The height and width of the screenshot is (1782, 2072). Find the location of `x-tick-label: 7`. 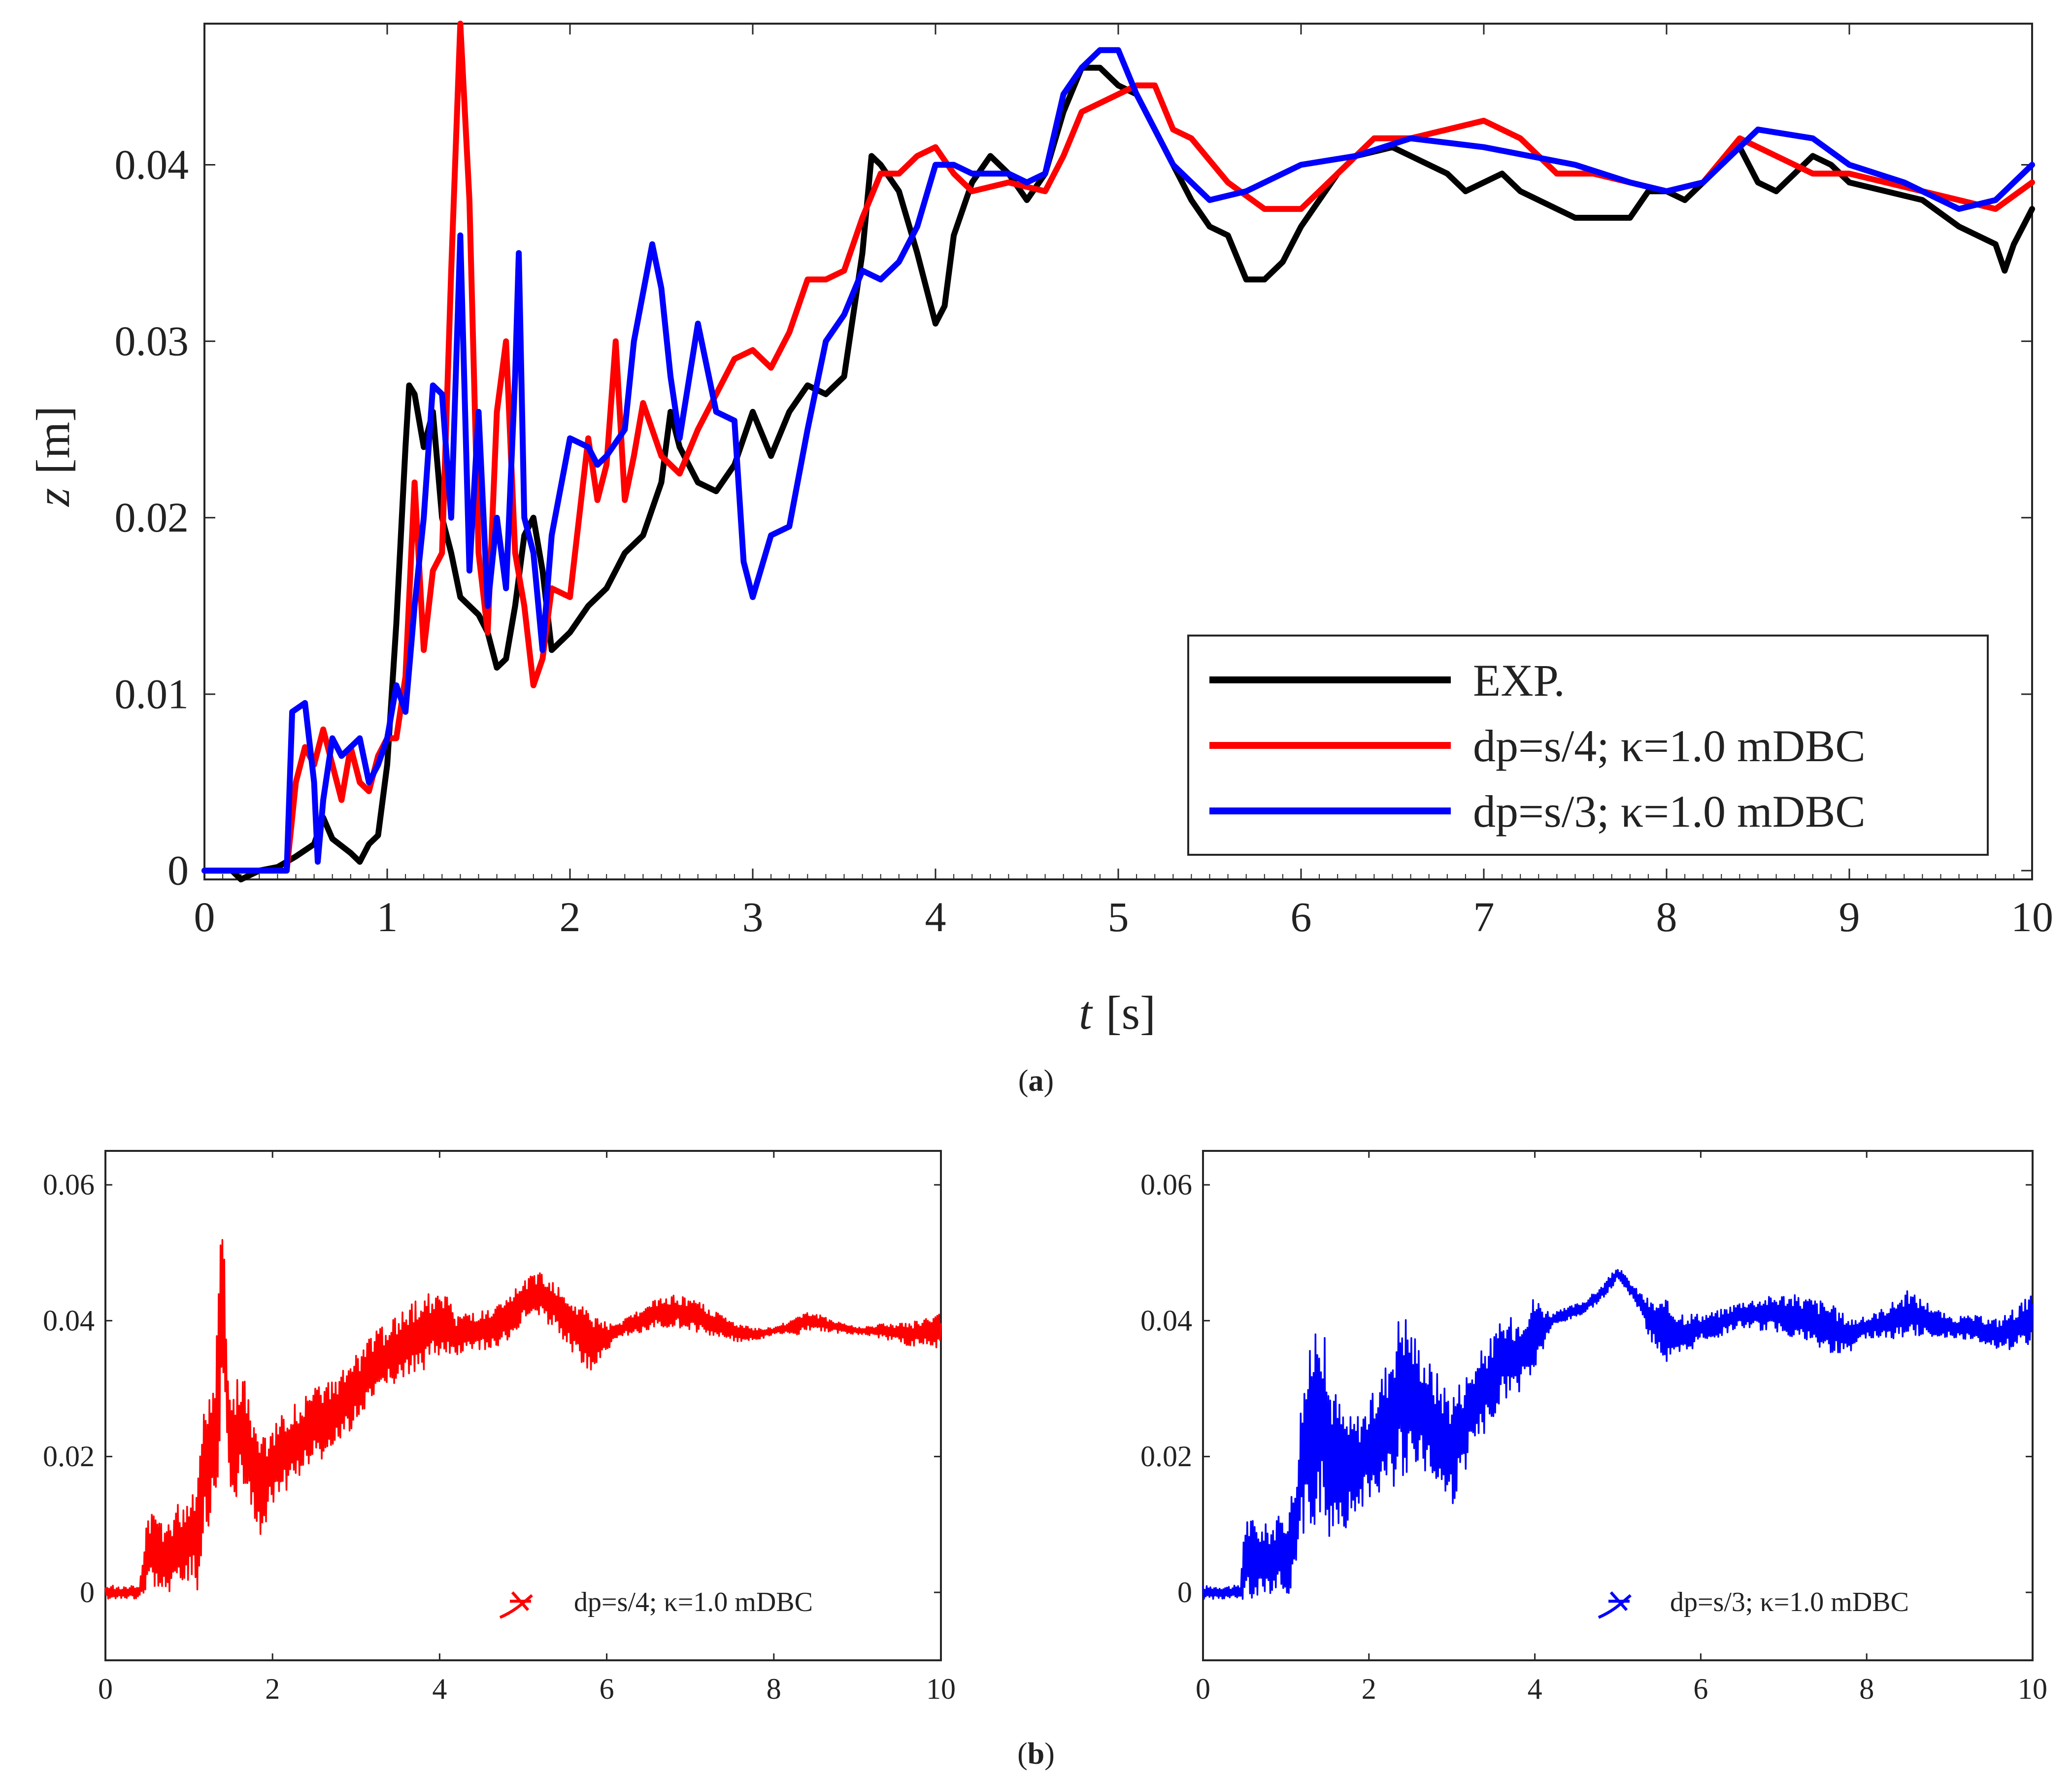

x-tick-label: 7 is located at coordinates (1484, 917).